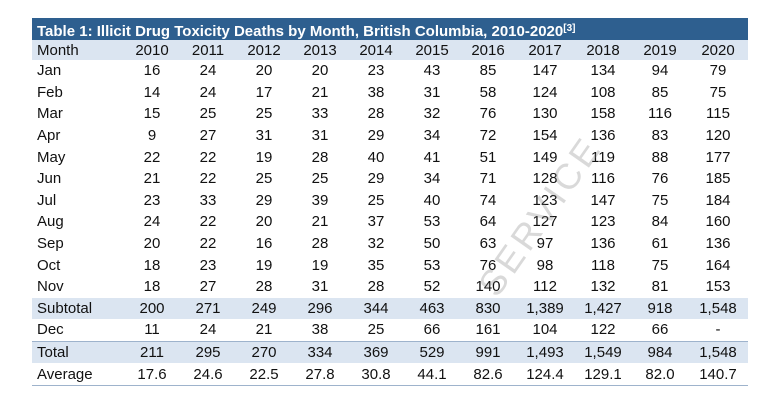 This screenshot has width=770, height=419. Describe the element at coordinates (50, 330) in the screenshot. I see `row-label: Dec` at that location.